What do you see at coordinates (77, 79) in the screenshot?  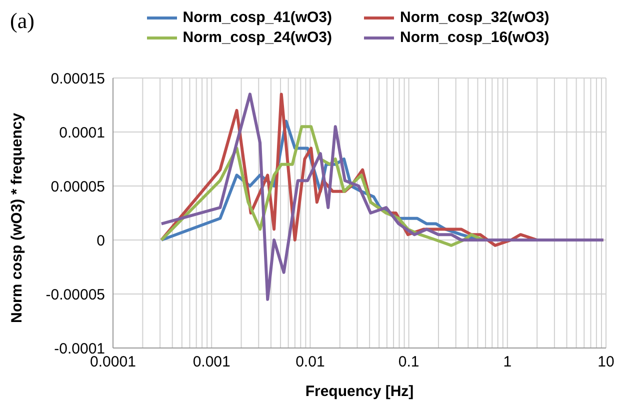 I see `y-tick-label: 0.00015` at bounding box center [77, 79].